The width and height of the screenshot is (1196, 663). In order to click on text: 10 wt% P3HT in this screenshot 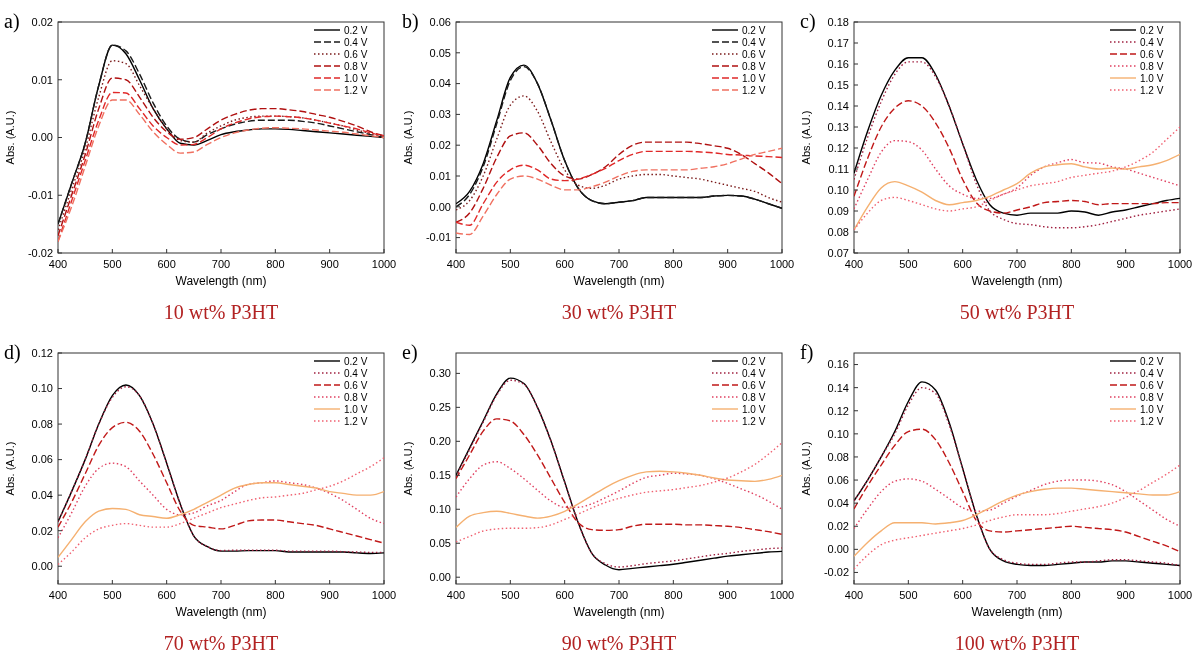, I will do `click(221, 312)`.